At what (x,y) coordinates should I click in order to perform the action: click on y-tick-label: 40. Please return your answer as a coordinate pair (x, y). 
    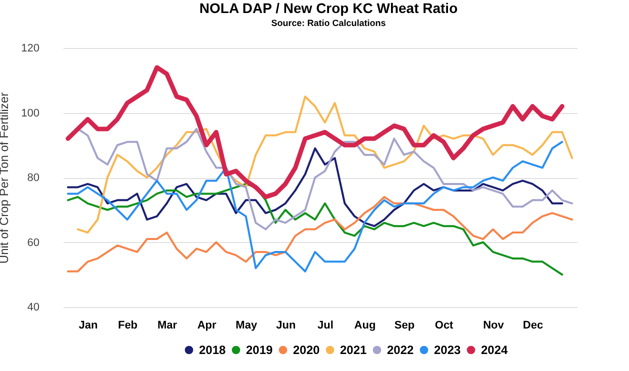
    Looking at the image, I should click on (33, 308).